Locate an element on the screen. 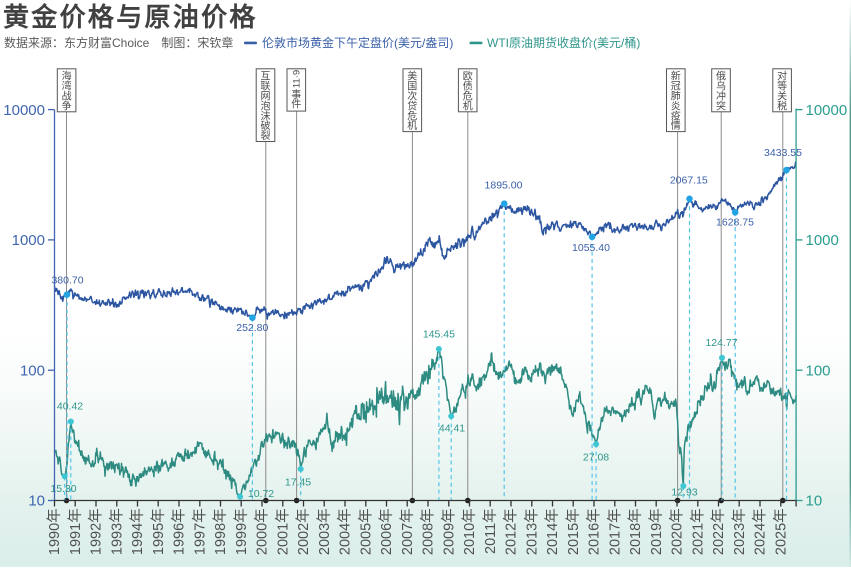 The image size is (851, 572). svg-text: 27.08 is located at coordinates (596, 458).